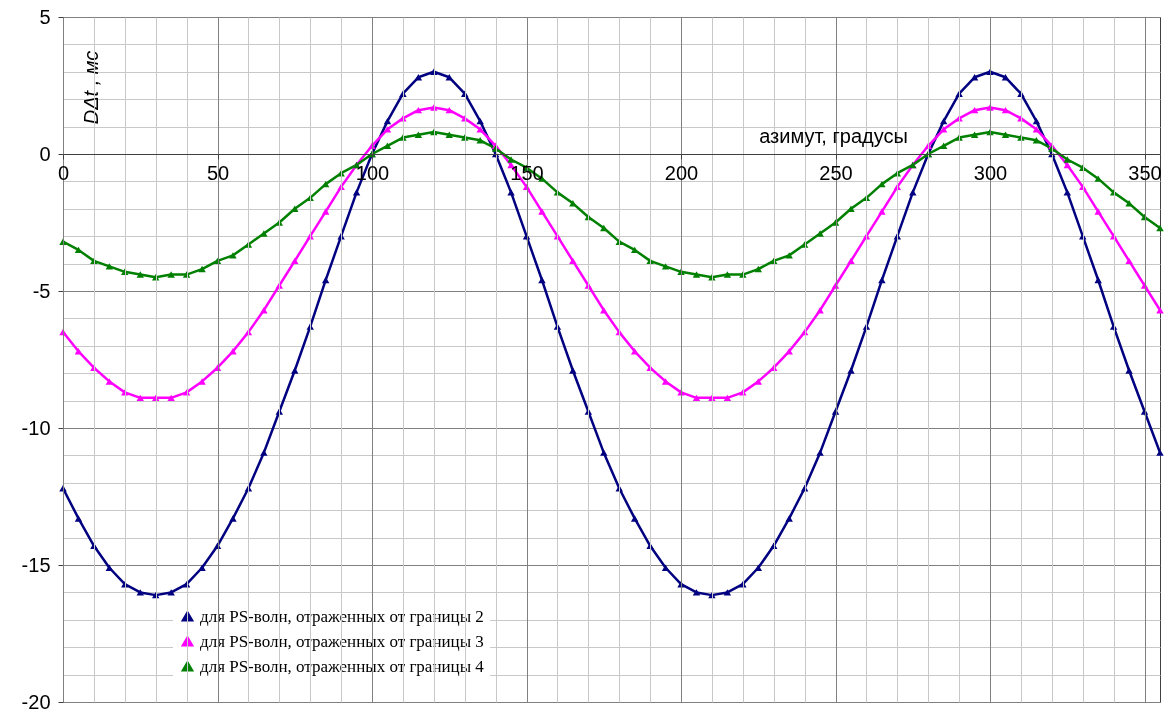  I want to click on x-tick-label: 250, so click(836, 172).